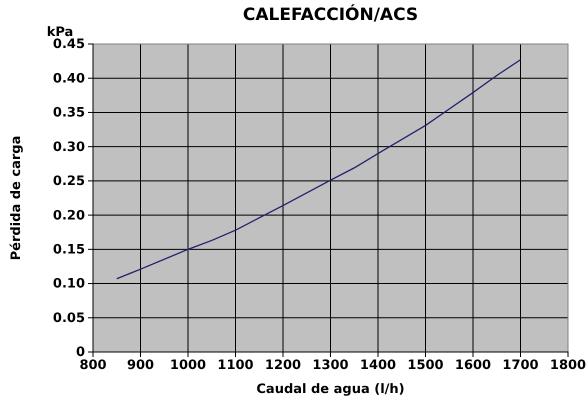 This screenshot has width=588, height=403. Describe the element at coordinates (68, 113) in the screenshot. I see `y-tick-label: 0.35` at that location.